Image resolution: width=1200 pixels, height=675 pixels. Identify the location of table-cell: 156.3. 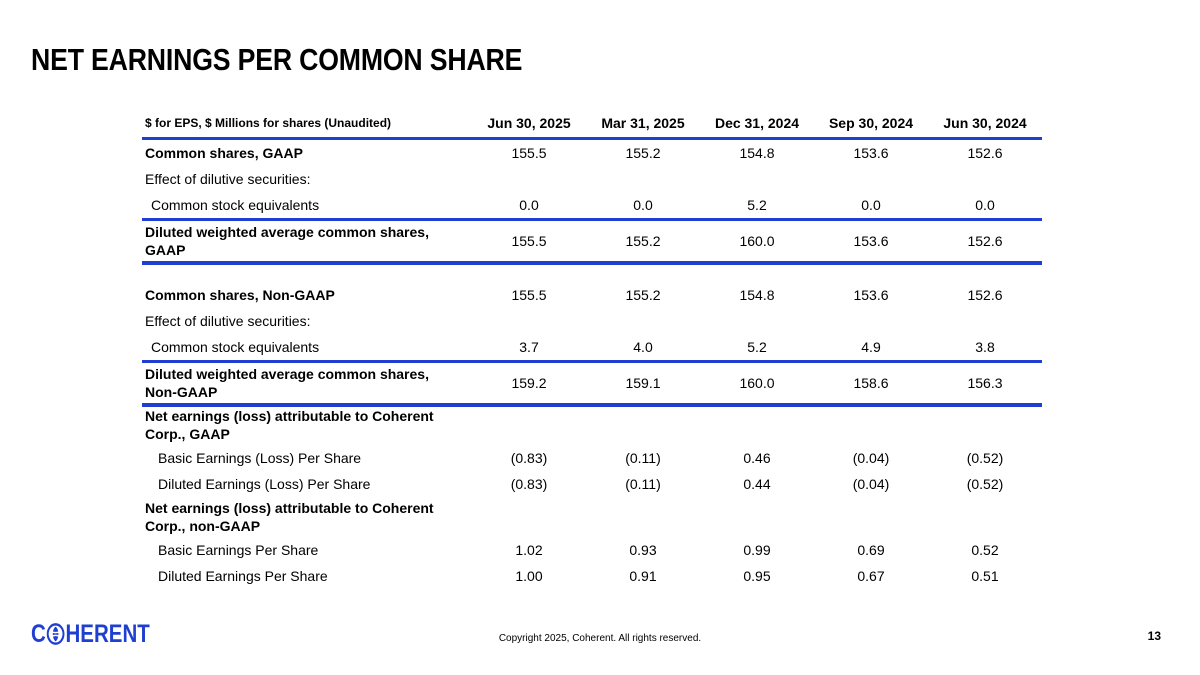
(985, 383).